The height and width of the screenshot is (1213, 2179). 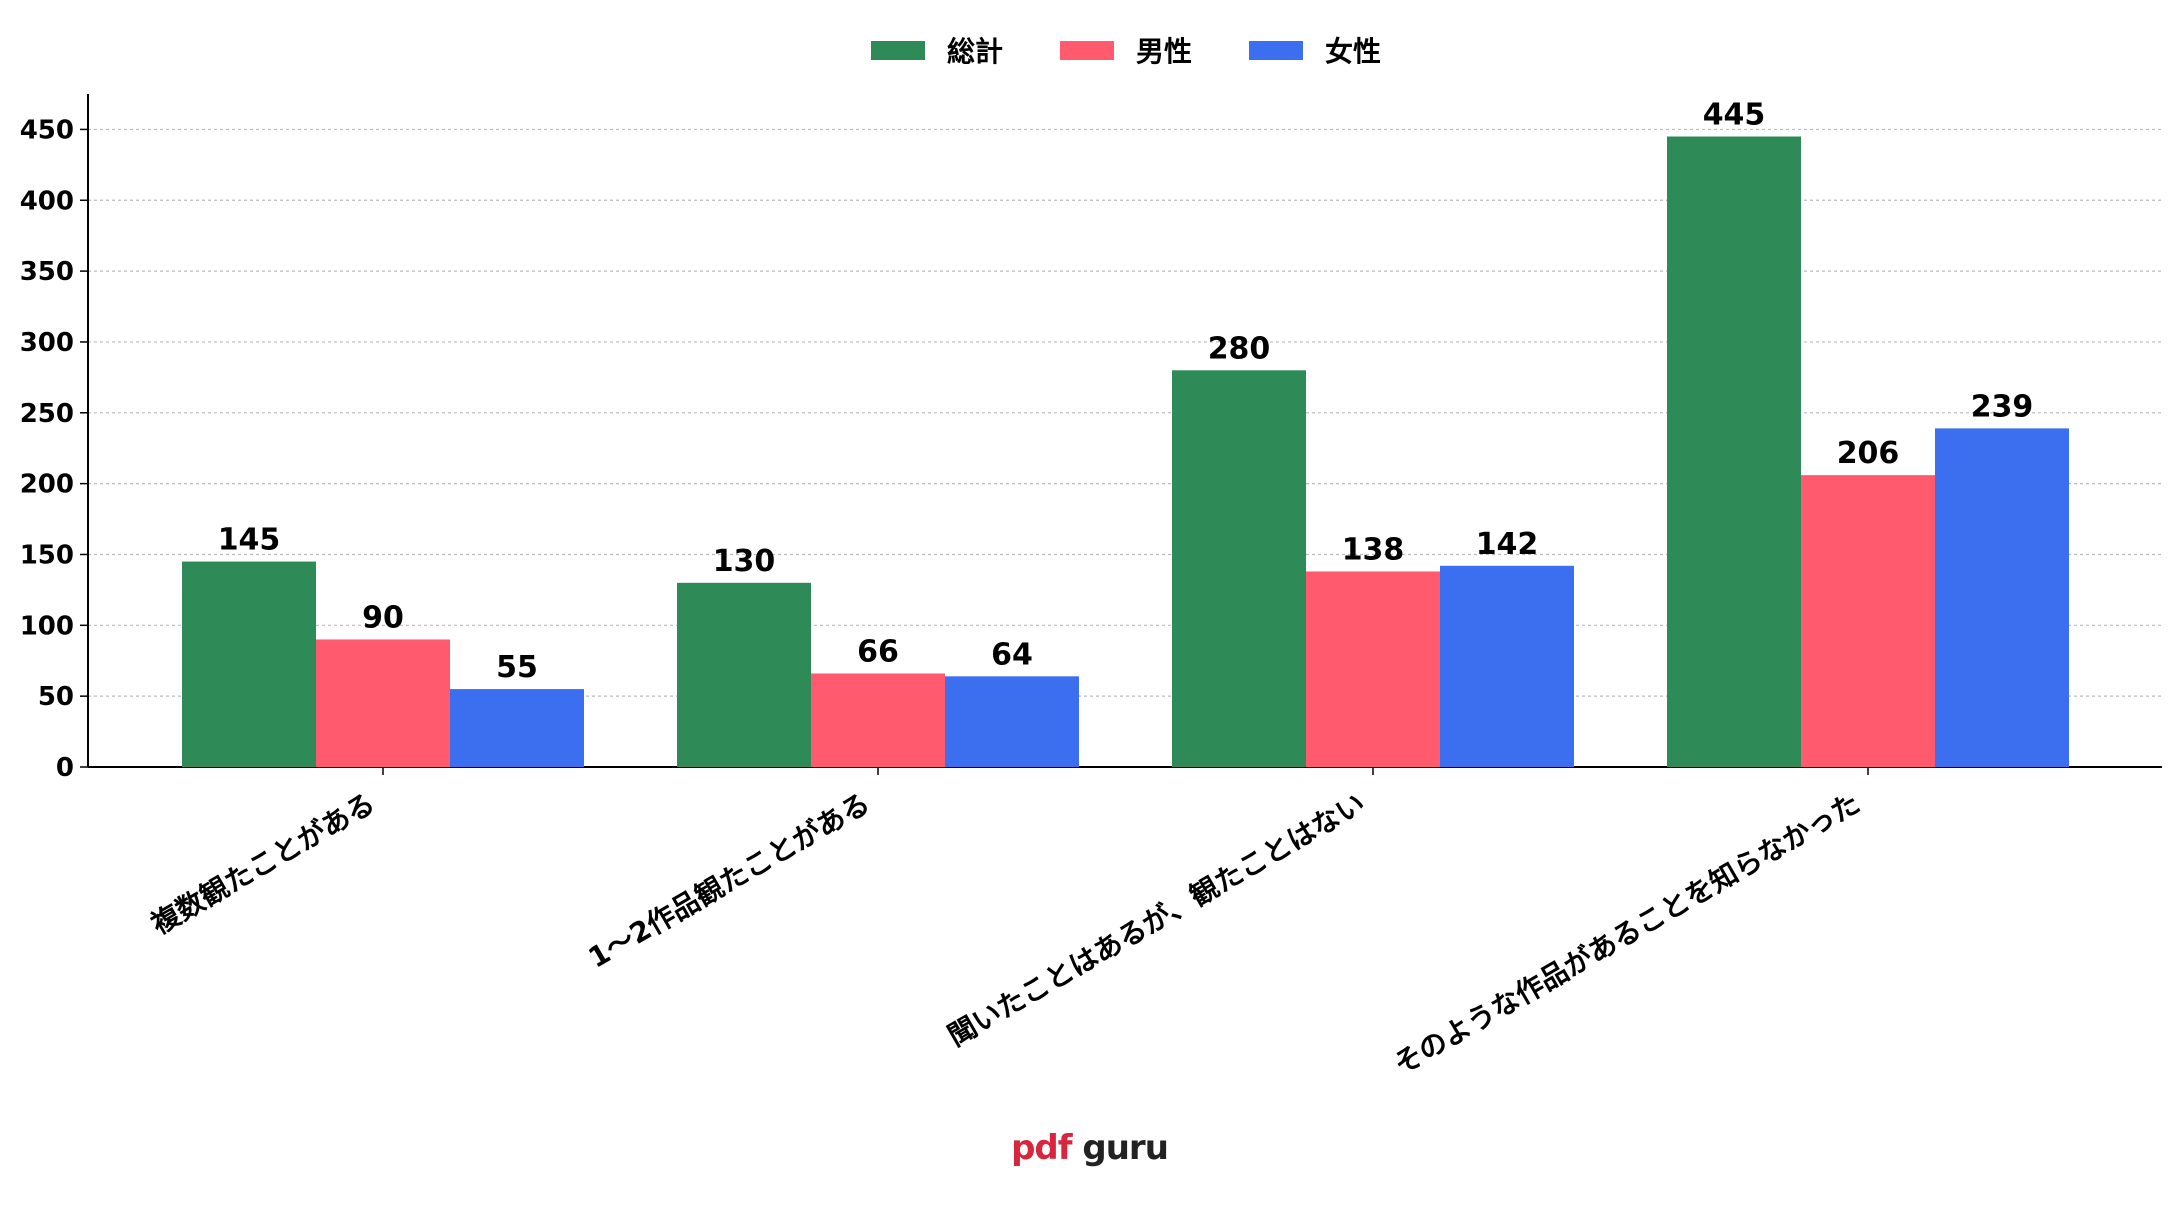 I want to click on y-tick-label: 100, so click(x=47, y=626).